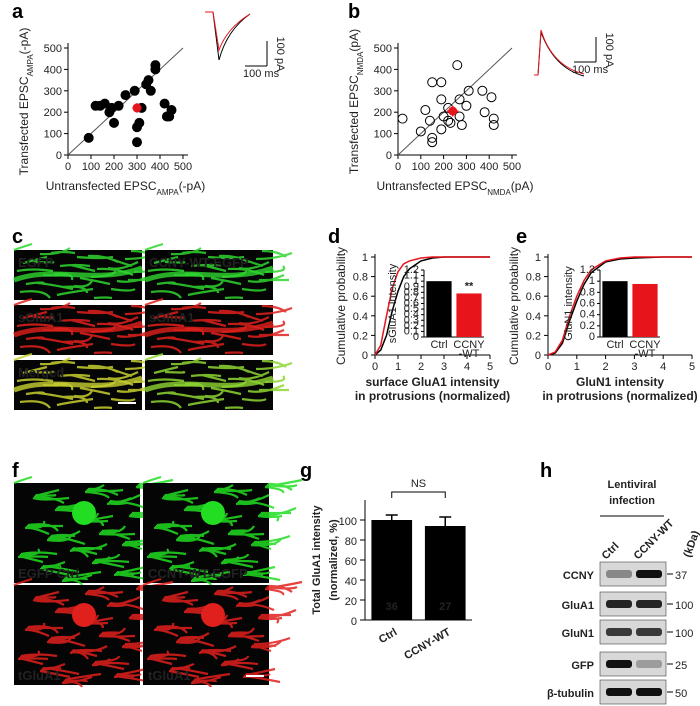 The width and height of the screenshot is (700, 706). Describe the element at coordinates (645, 310) in the screenshot. I see `inset-bar` at that location.